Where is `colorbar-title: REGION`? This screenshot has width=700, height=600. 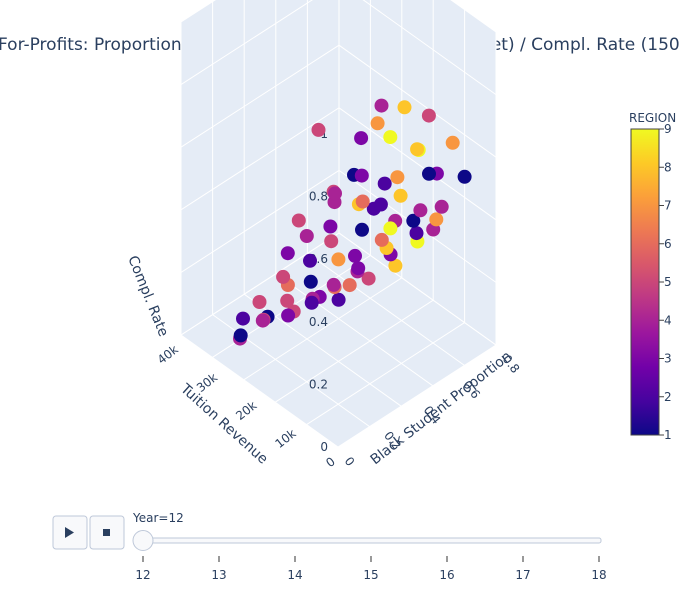
colorbar-title: REGION is located at coordinates (652, 118).